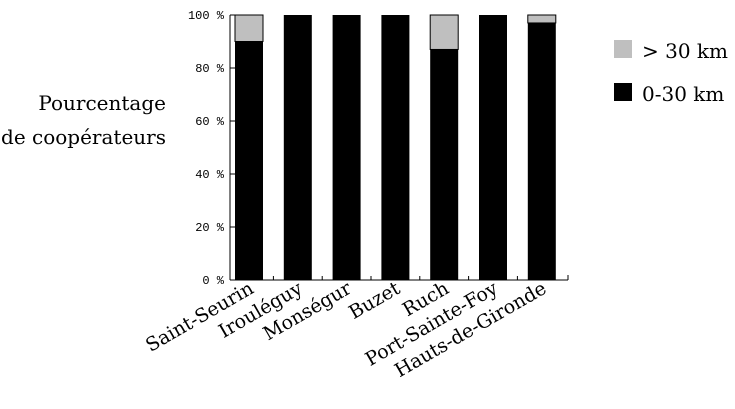 The image size is (735, 409). Describe the element at coordinates (374, 300) in the screenshot. I see `x-tick-label: Buzet` at that location.